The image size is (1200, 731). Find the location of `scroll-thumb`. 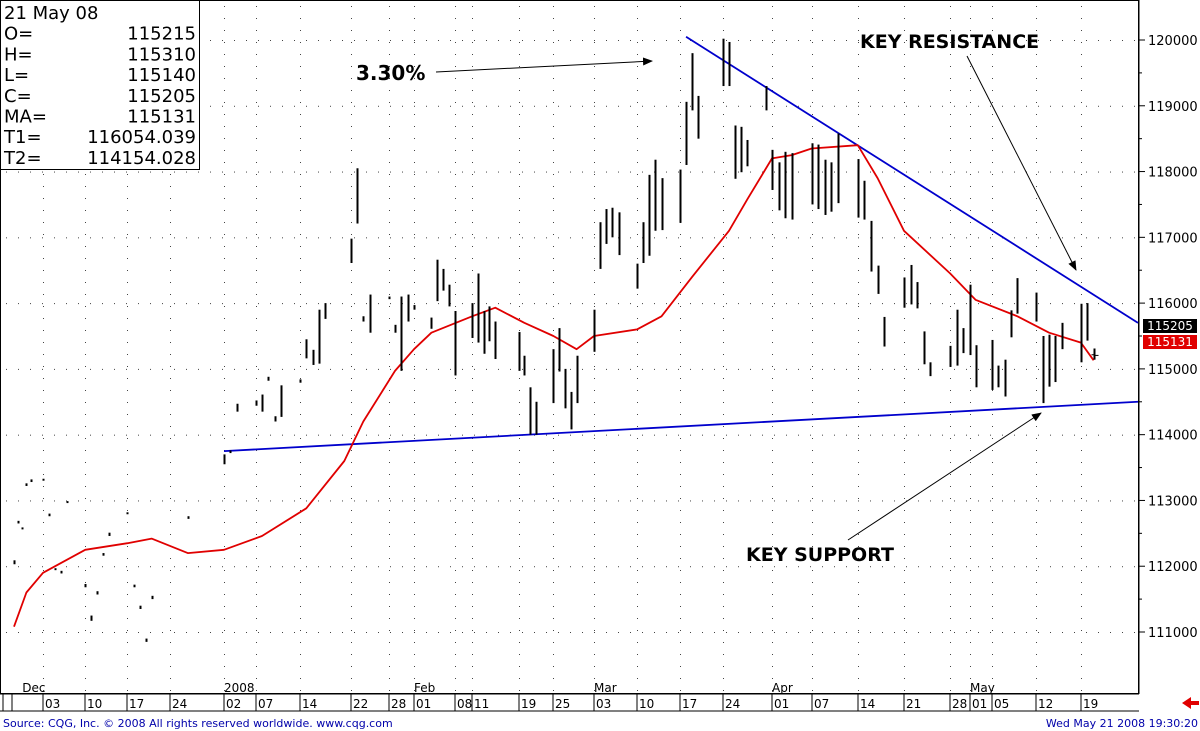

scroll-thumb is located at coordinates (7, 702).